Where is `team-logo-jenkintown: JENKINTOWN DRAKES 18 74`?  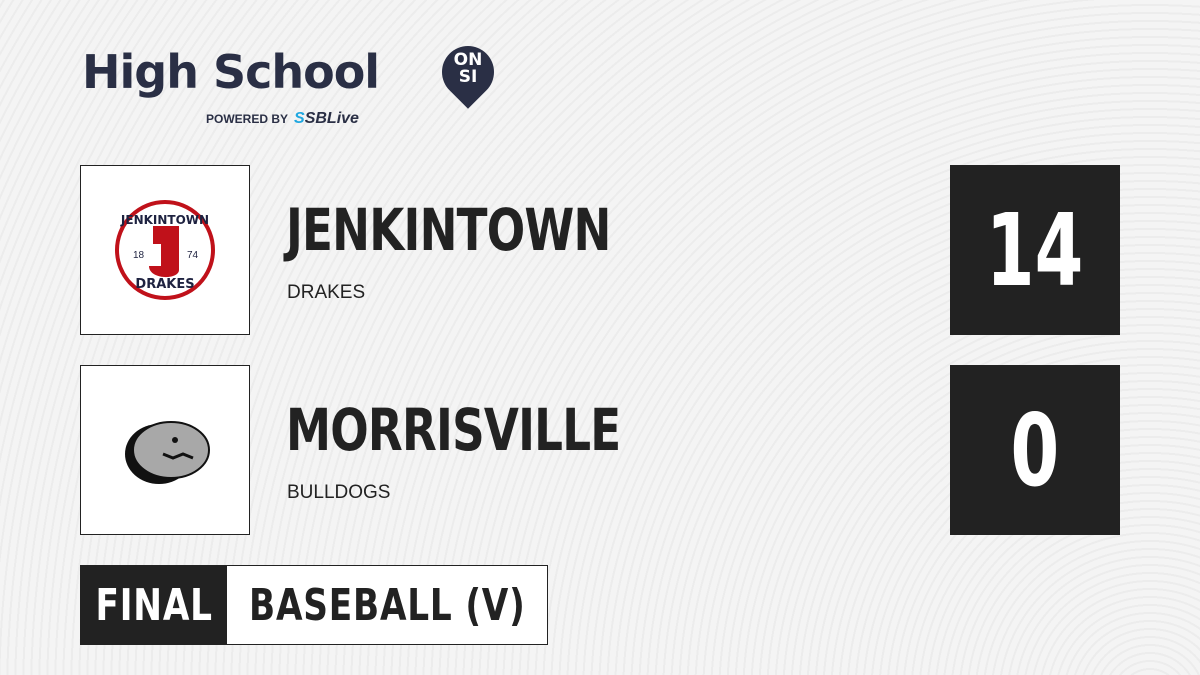
team-logo-jenkintown: JENKINTOWN DRAKES 18 74 is located at coordinates (165, 250).